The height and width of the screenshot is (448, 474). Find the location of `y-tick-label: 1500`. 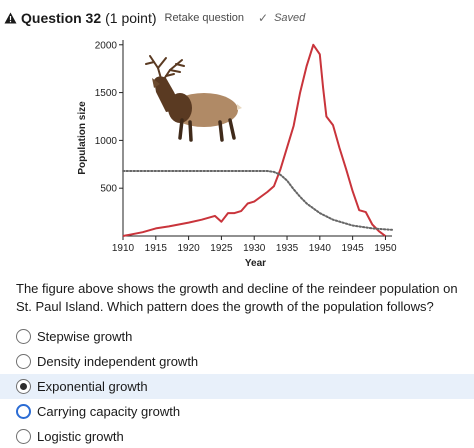

y-tick-label: 1500 is located at coordinates (106, 93).